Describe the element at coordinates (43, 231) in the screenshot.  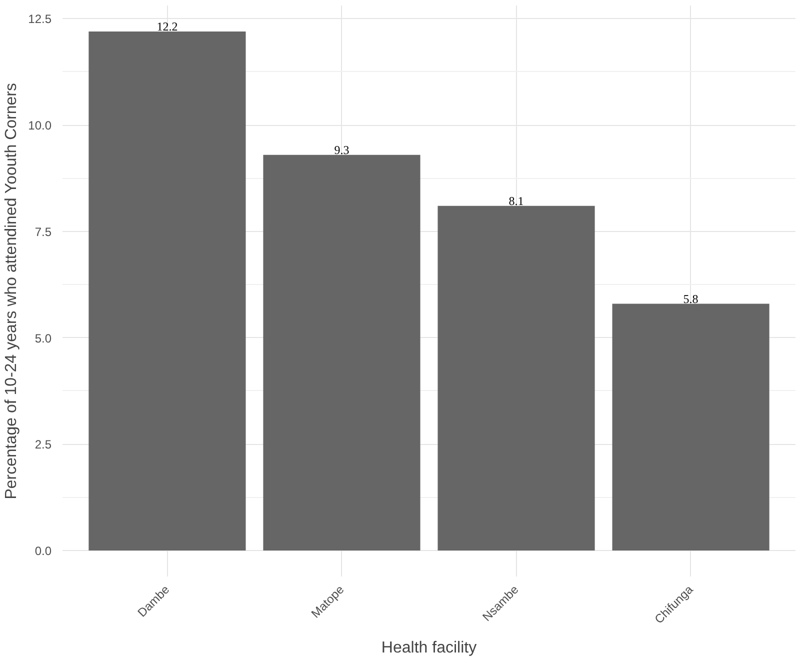
I see `y-tick-label: 7.5` at that location.